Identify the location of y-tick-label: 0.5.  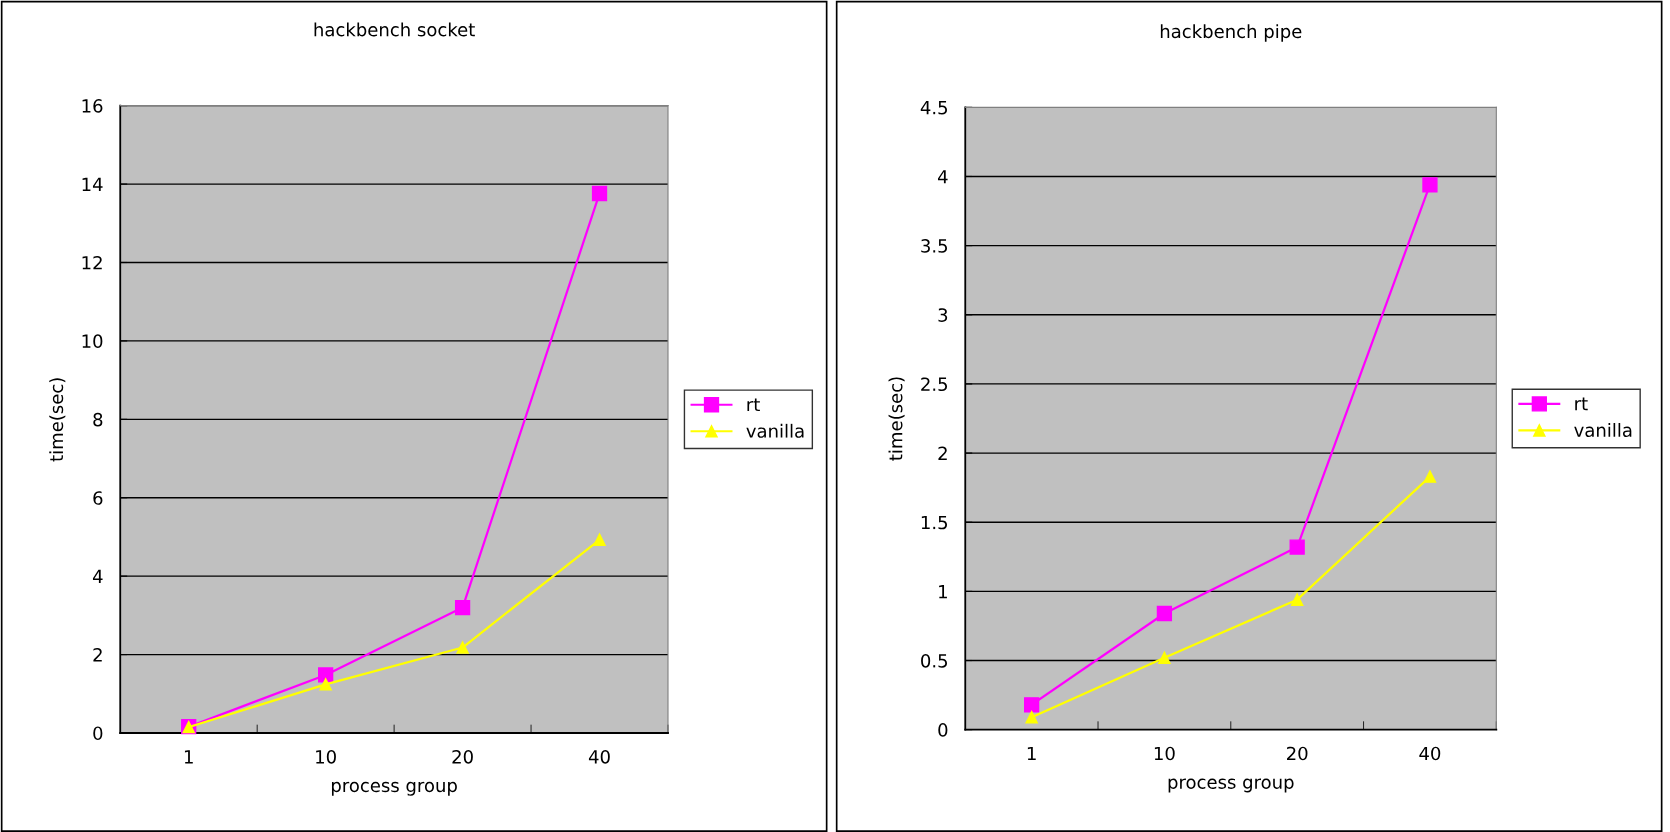
(934, 660).